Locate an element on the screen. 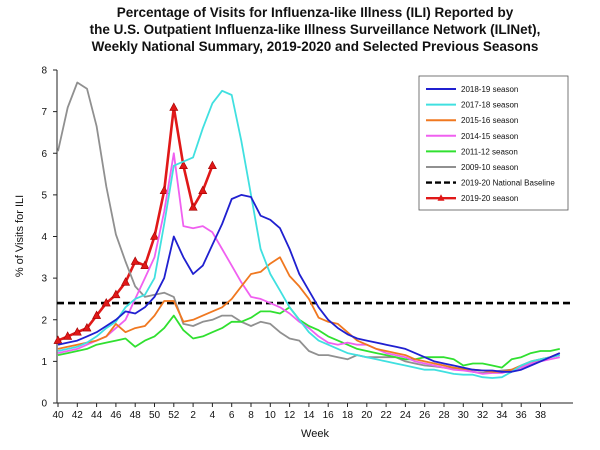 Image resolution: width=600 pixels, height=450 pixels. x-tick-label: 52 is located at coordinates (174, 415).